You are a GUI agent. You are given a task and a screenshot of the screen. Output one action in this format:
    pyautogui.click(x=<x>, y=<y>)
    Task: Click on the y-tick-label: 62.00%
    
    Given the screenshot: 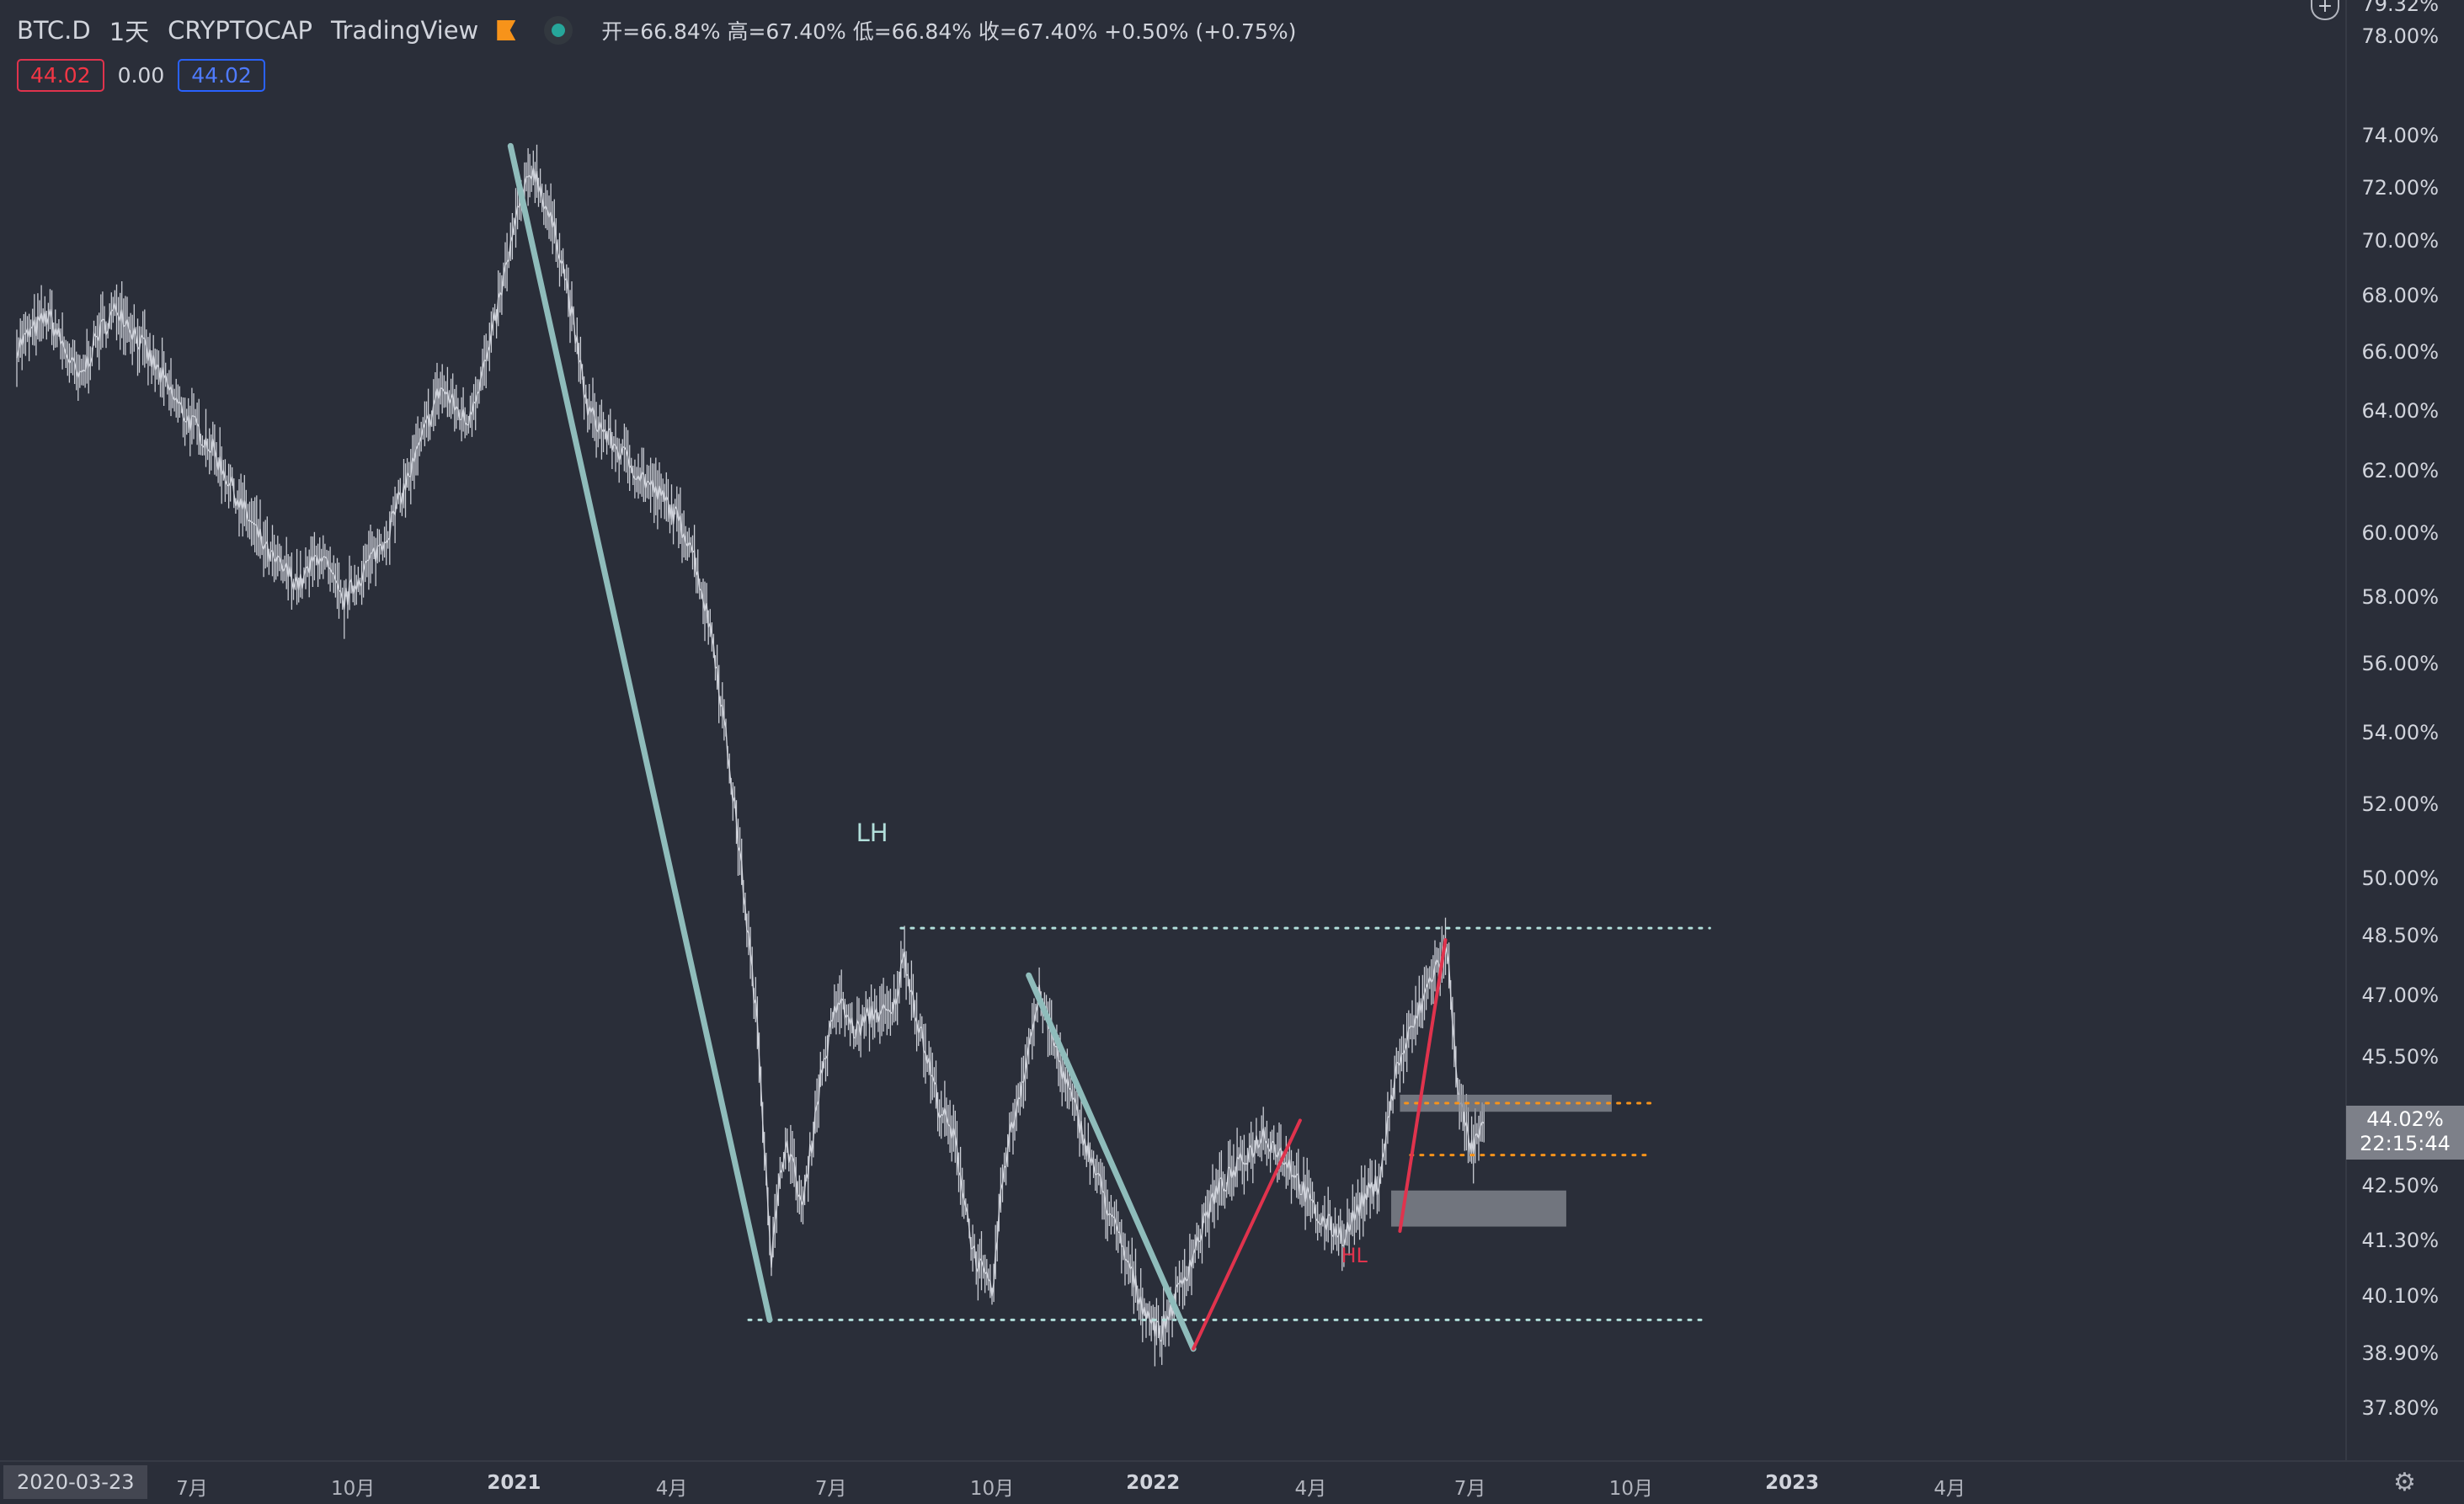 What is the action you would take?
    pyautogui.click(x=2400, y=471)
    